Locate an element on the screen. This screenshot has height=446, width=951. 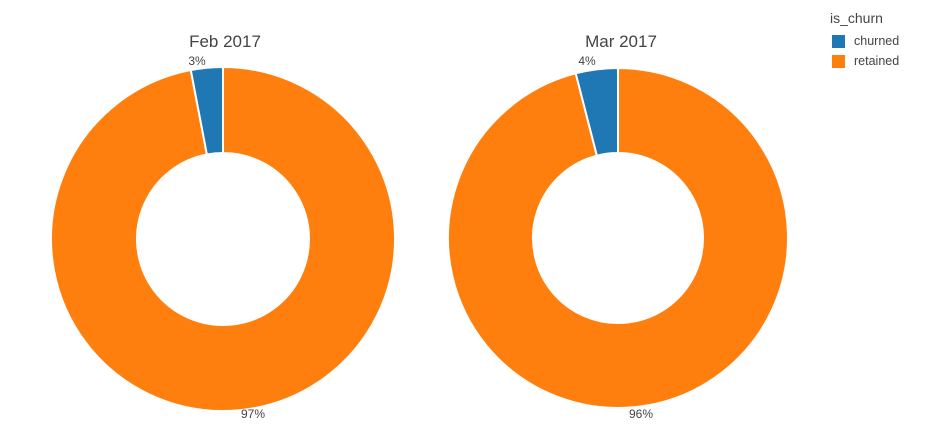
churned-color-swatch is located at coordinates (838, 41).